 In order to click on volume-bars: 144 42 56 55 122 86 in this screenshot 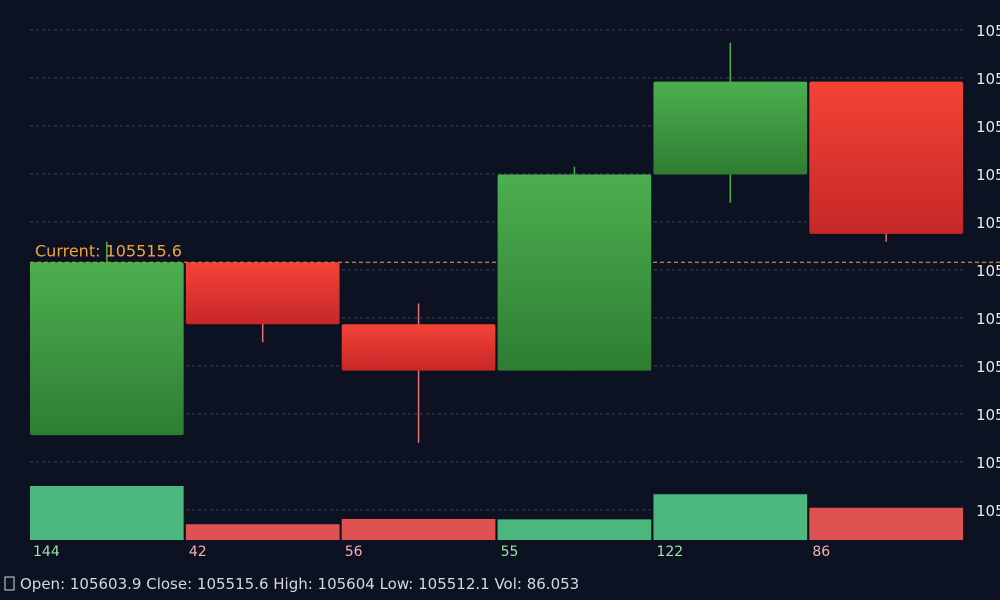, I will do `click(496, 523)`.